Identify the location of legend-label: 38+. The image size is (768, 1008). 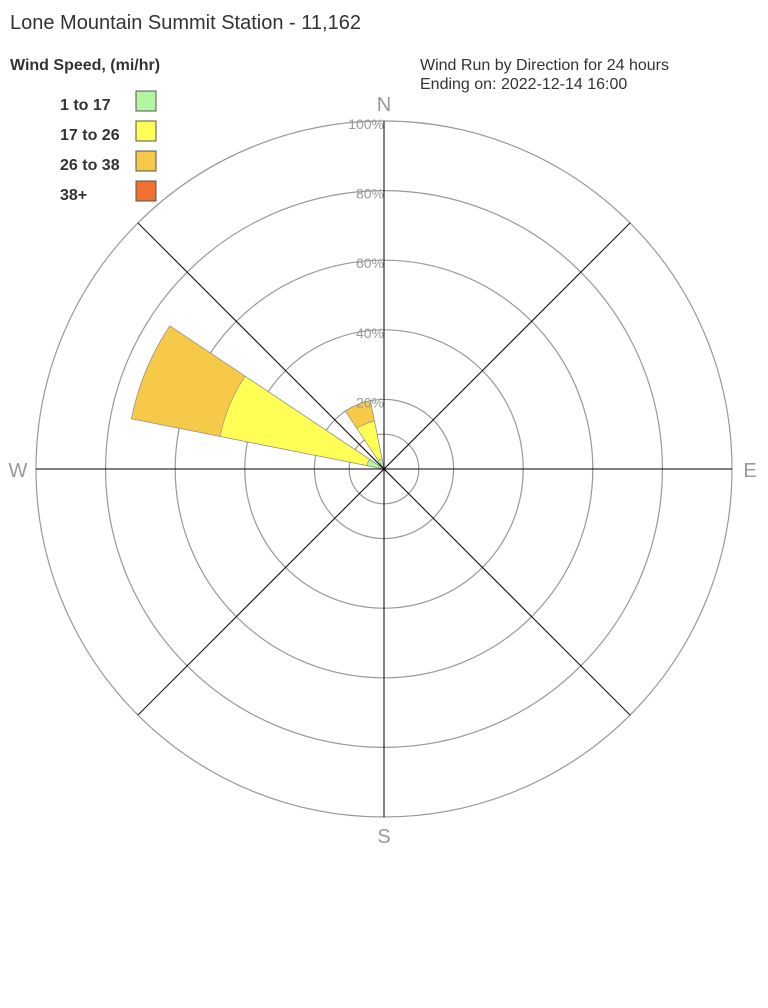
(73, 195).